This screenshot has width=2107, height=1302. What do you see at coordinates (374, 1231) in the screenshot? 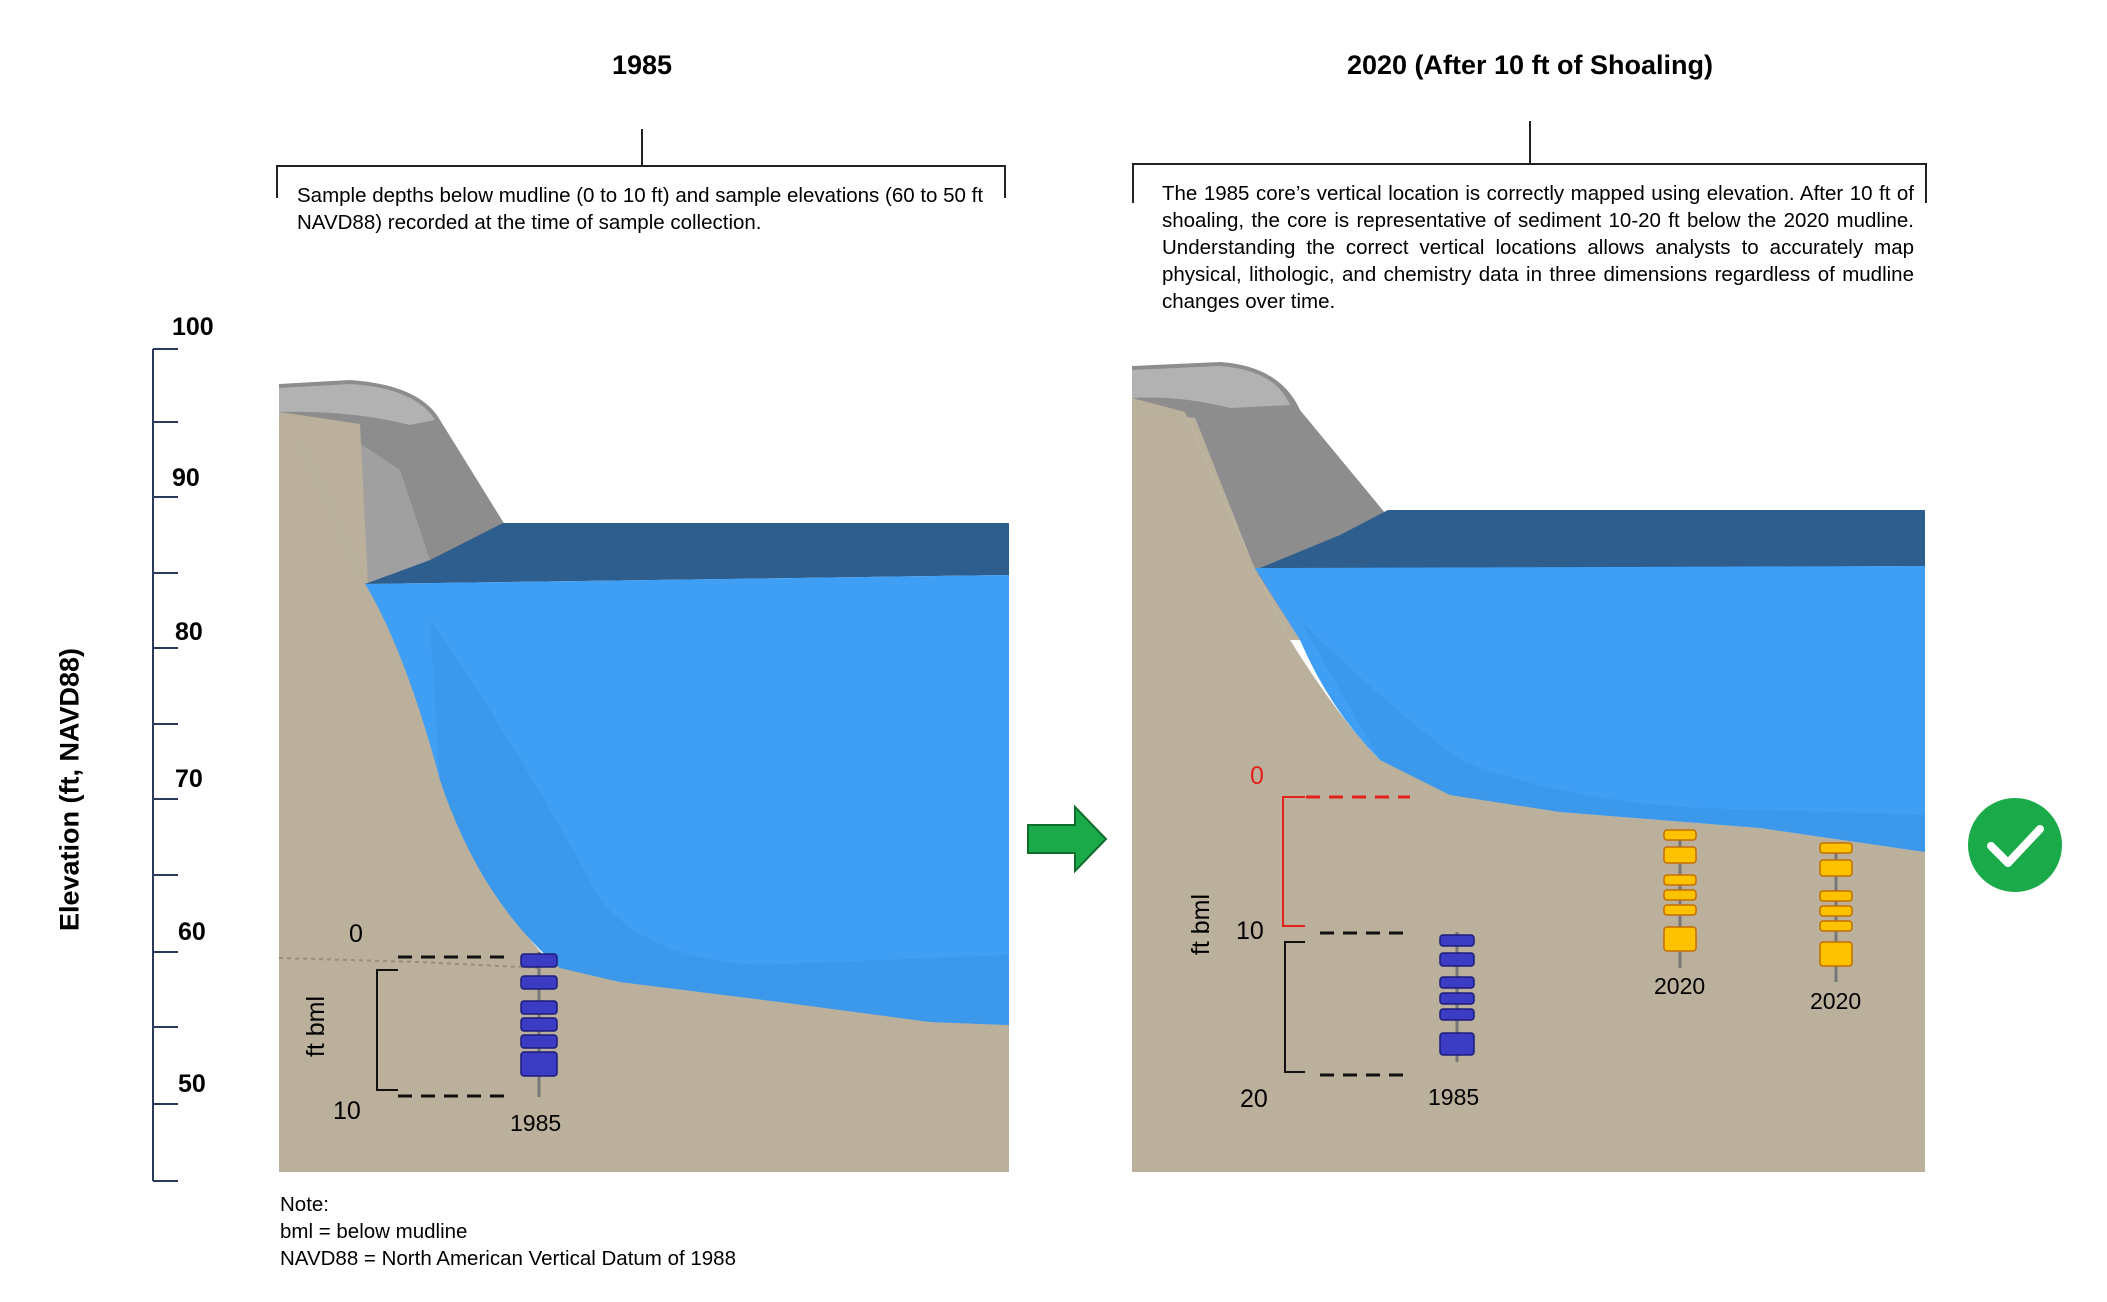
I see `note-line: bml = below mudline` at bounding box center [374, 1231].